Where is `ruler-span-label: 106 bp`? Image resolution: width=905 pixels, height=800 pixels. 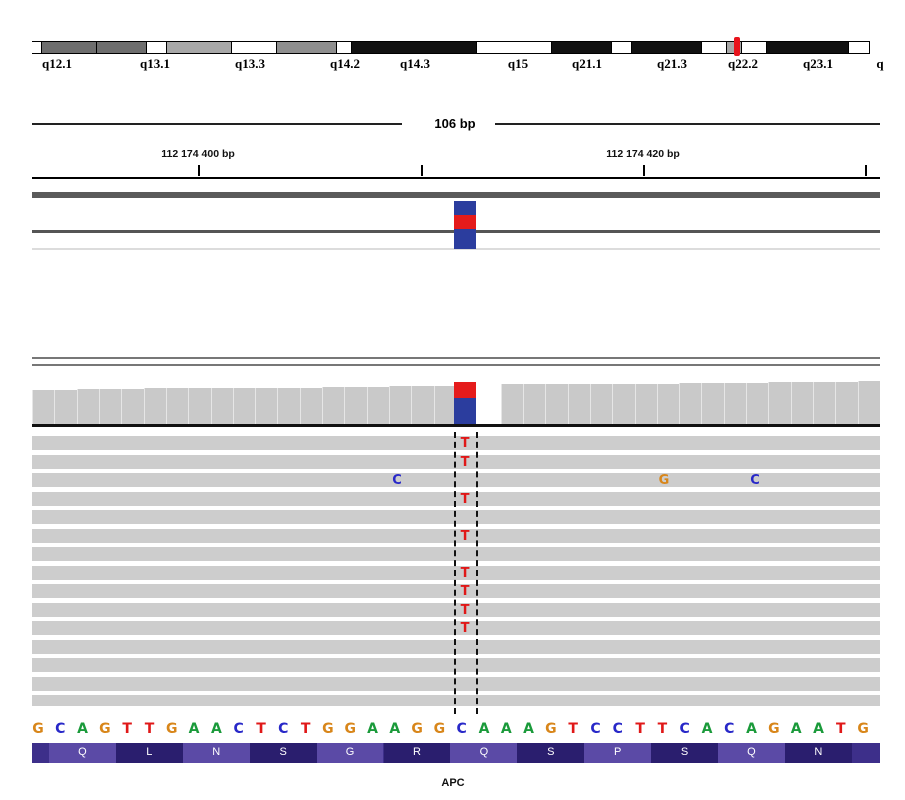
ruler-span-label: 106 bp is located at coordinates (455, 123).